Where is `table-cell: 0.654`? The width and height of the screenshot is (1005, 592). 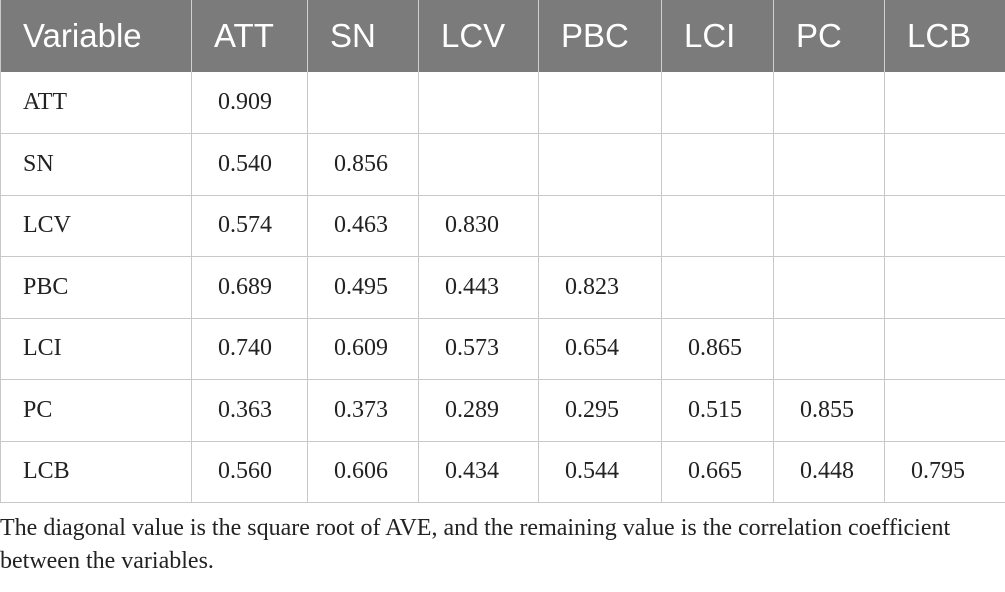 table-cell: 0.654 is located at coordinates (600, 349).